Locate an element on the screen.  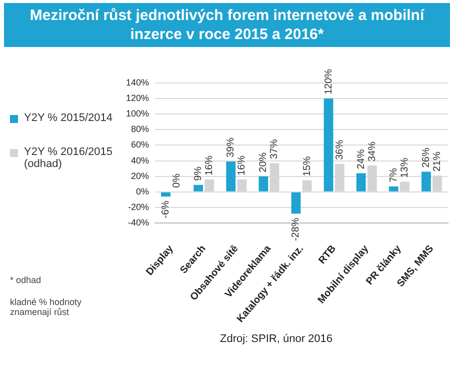
y-tick-label: -20% is located at coordinates (139, 207).